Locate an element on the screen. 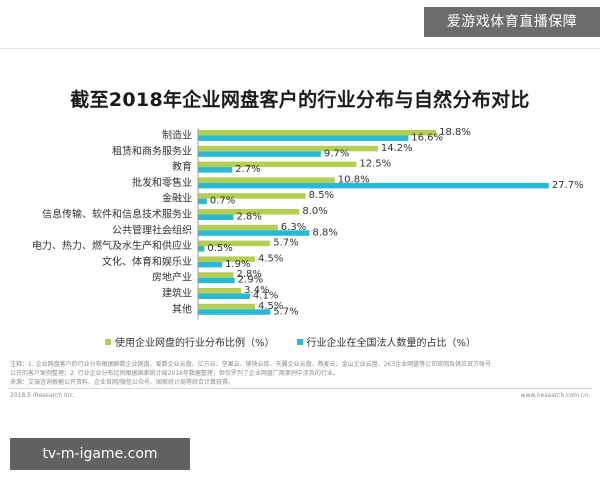 Image resolution: width=600 pixels, height=480 pixels. data-label-green: 2.8% is located at coordinates (248, 274).